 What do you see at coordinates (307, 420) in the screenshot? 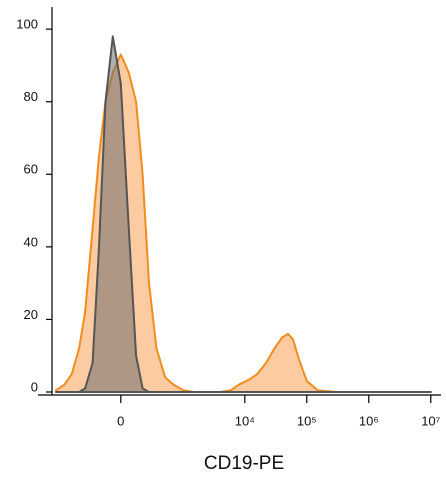
I see `x-tick-label: 10⁵` at bounding box center [307, 420].